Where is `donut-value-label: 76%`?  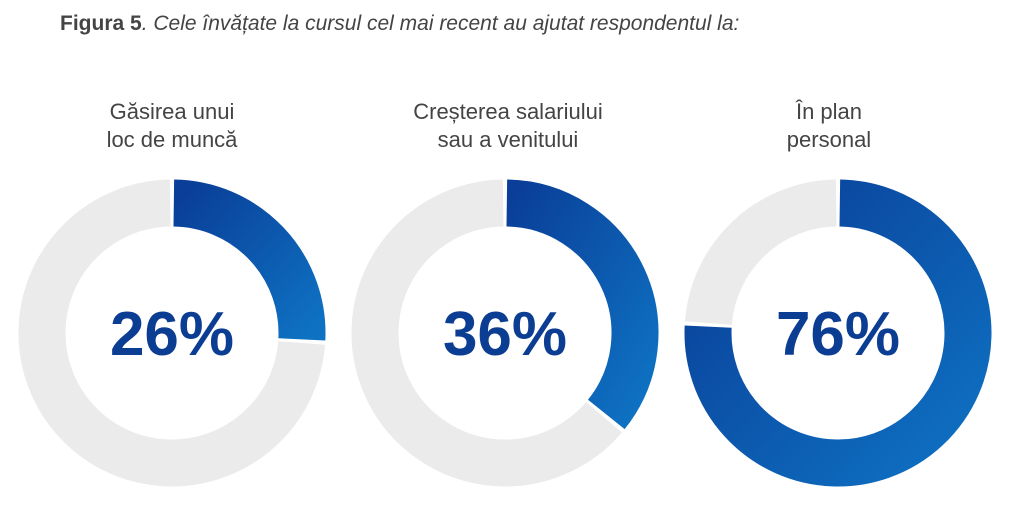 donut-value-label: 76% is located at coordinates (838, 334).